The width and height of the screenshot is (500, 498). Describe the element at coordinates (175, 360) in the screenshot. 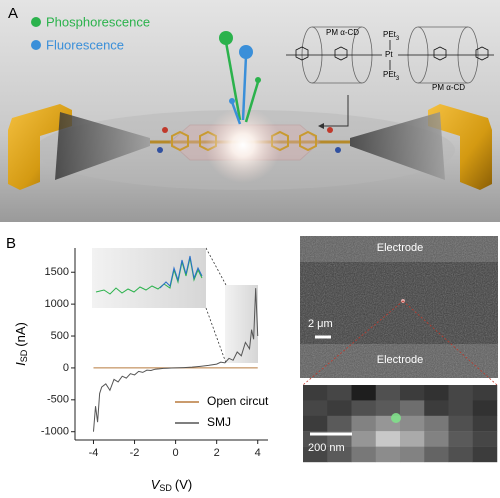

I see `series-line` at that location.